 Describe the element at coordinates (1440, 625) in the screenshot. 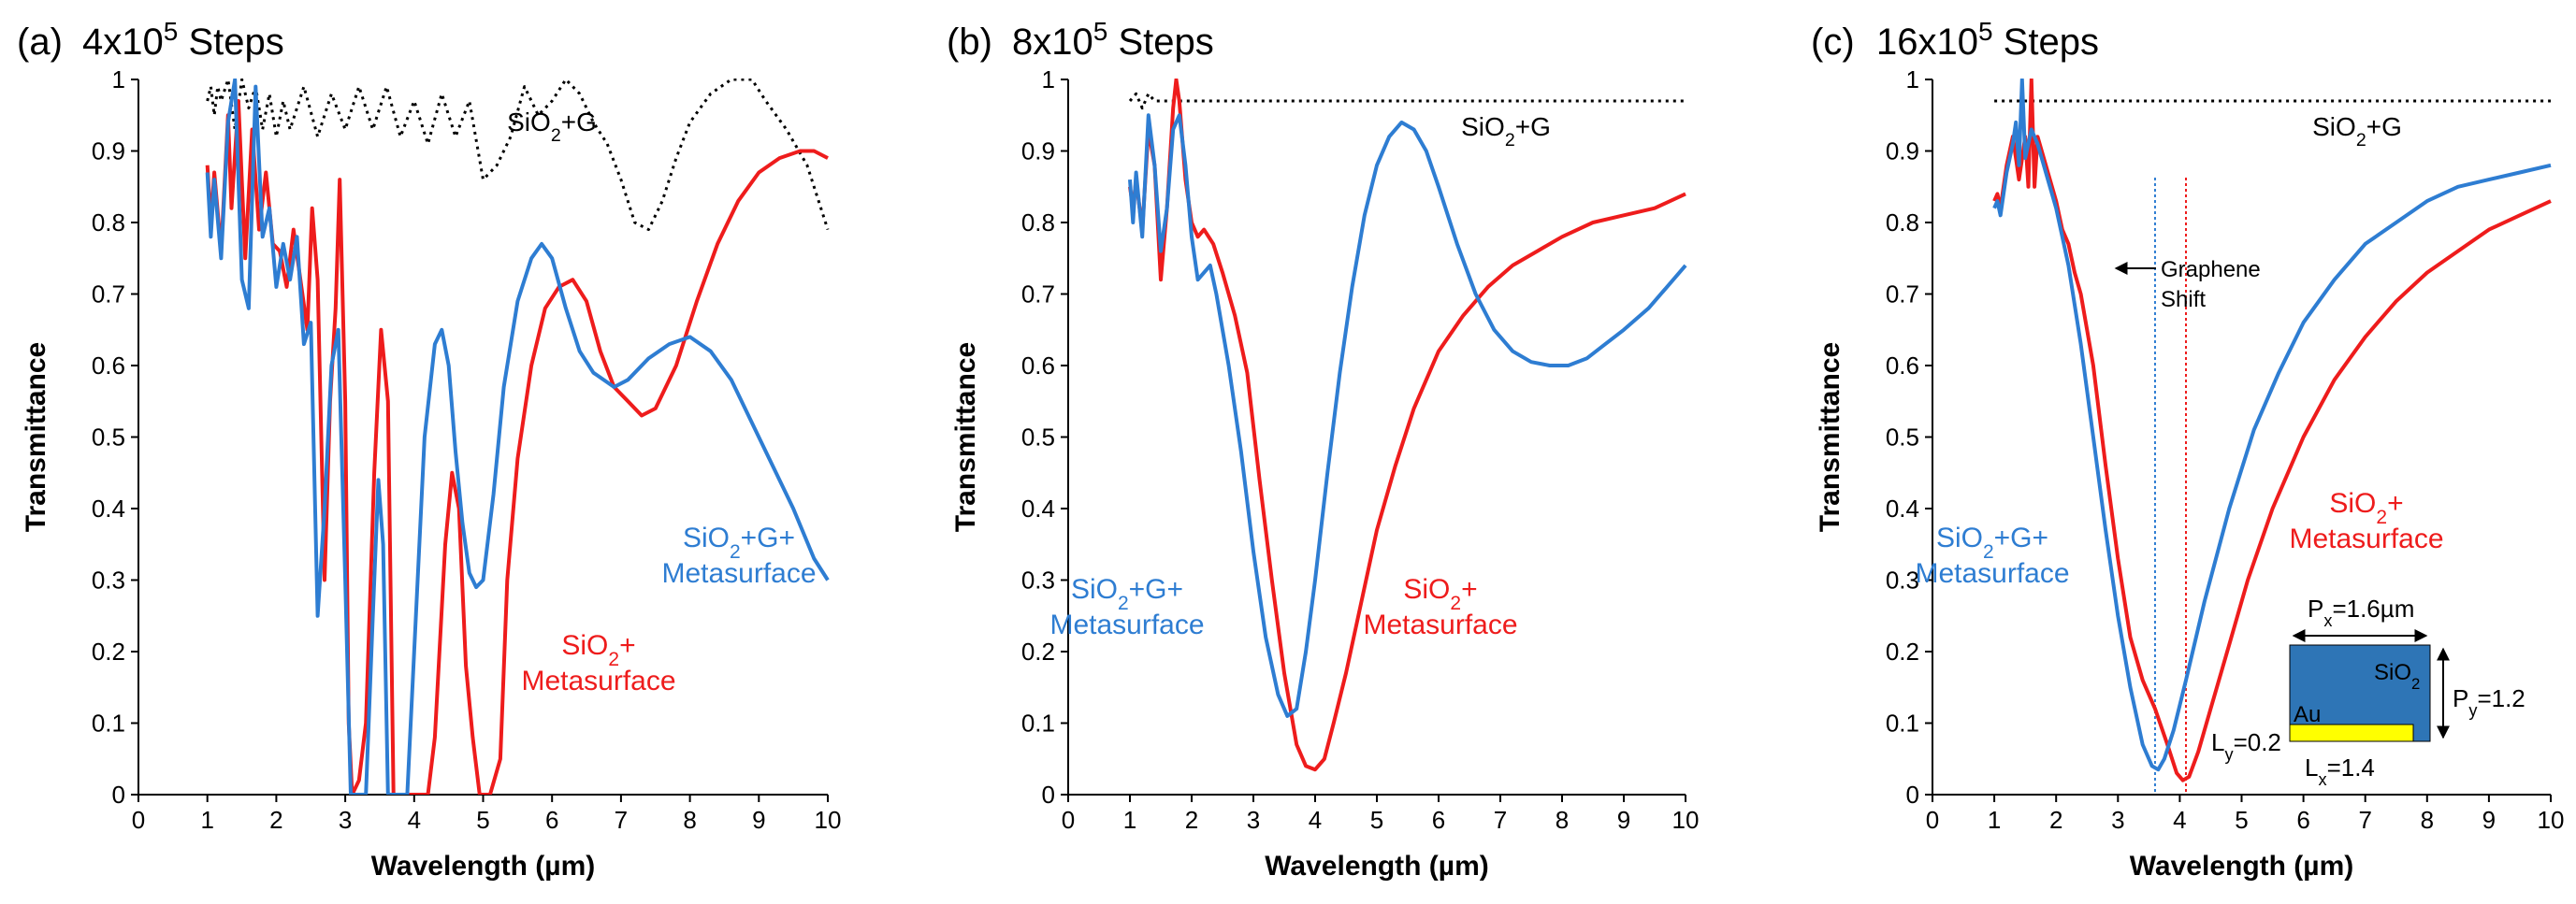

I see `annotation-sio2-metasurface-line2: Metasurface` at that location.